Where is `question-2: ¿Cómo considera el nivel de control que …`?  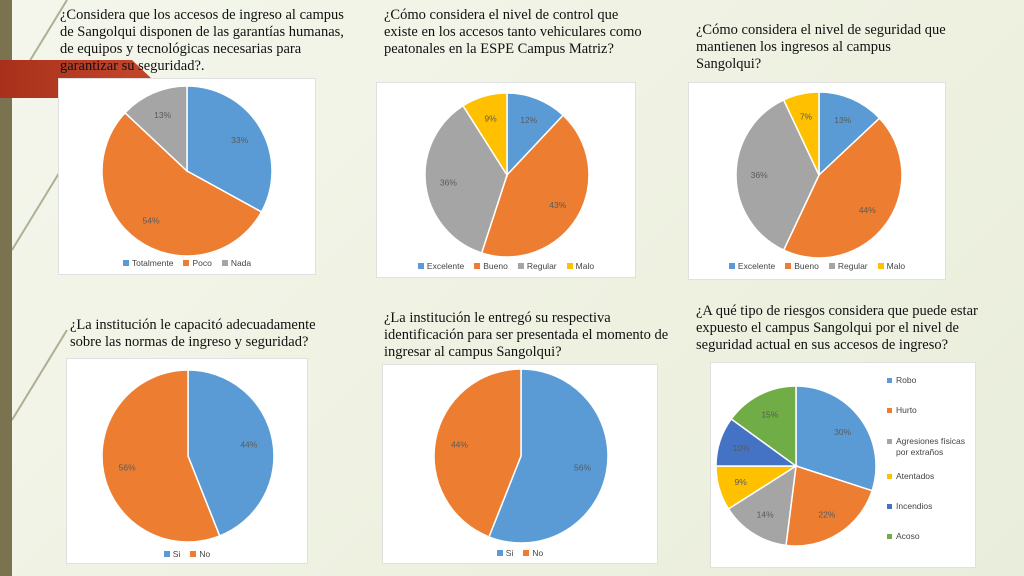
question-2: ¿Cómo considera el nivel de control que … is located at coordinates (513, 32).